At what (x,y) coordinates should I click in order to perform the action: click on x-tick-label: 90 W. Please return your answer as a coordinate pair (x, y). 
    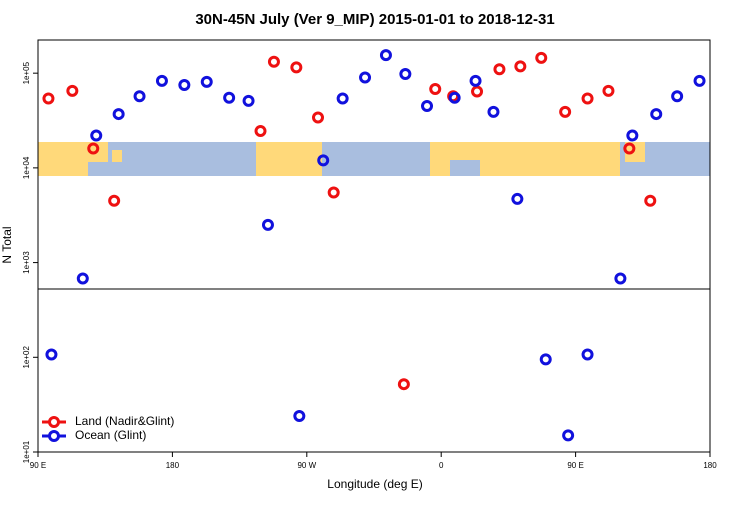
    Looking at the image, I should click on (306, 465).